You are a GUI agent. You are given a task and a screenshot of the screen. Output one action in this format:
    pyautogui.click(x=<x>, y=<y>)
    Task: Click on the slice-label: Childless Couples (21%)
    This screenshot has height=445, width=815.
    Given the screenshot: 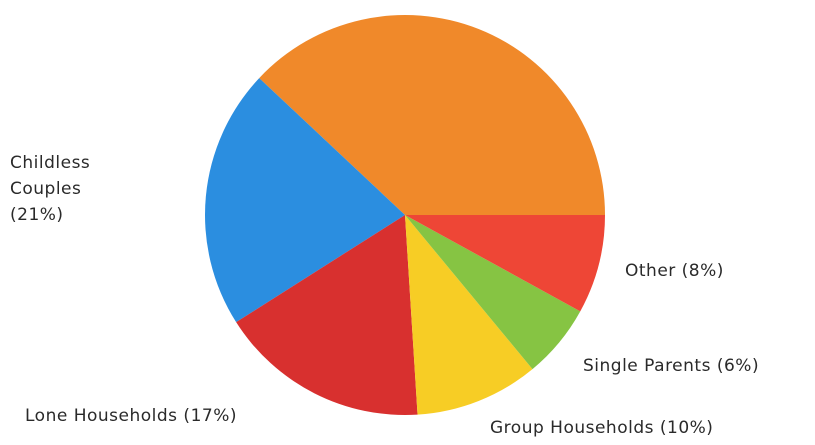 What is the action you would take?
    pyautogui.click(x=50, y=189)
    